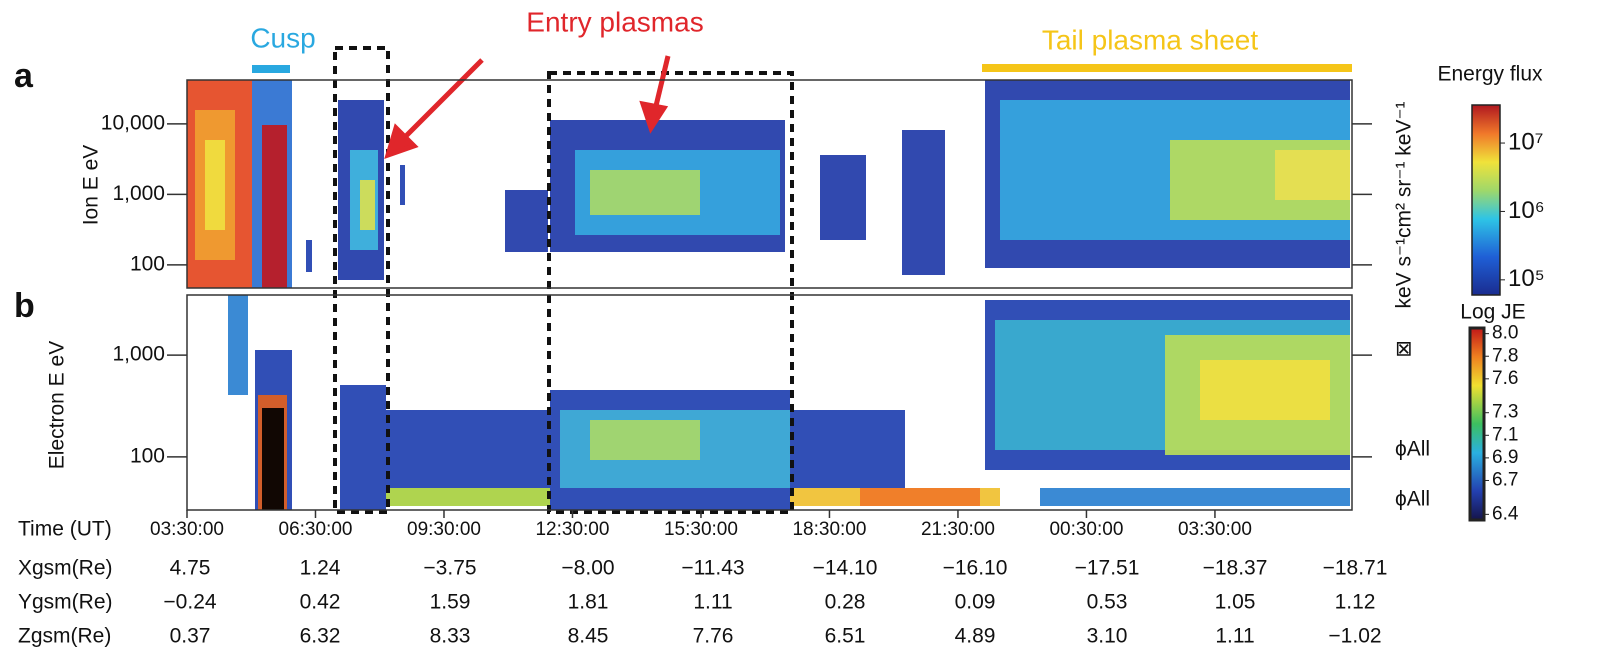 Image resolution: width=1610 pixels, height=670 pixels. What do you see at coordinates (24, 76) in the screenshot?
I see `panel-label: a` at bounding box center [24, 76].